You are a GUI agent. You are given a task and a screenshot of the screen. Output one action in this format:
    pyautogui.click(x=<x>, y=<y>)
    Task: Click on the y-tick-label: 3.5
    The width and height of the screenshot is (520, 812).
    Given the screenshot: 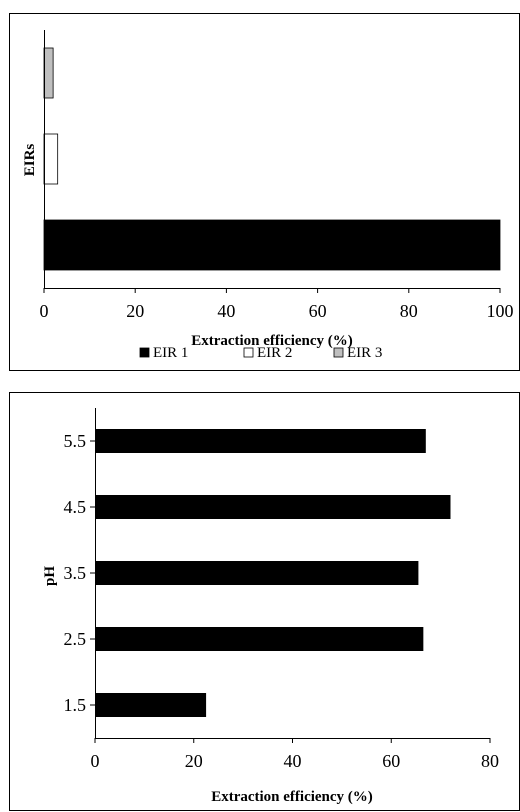 What is the action you would take?
    pyautogui.click(x=75, y=573)
    